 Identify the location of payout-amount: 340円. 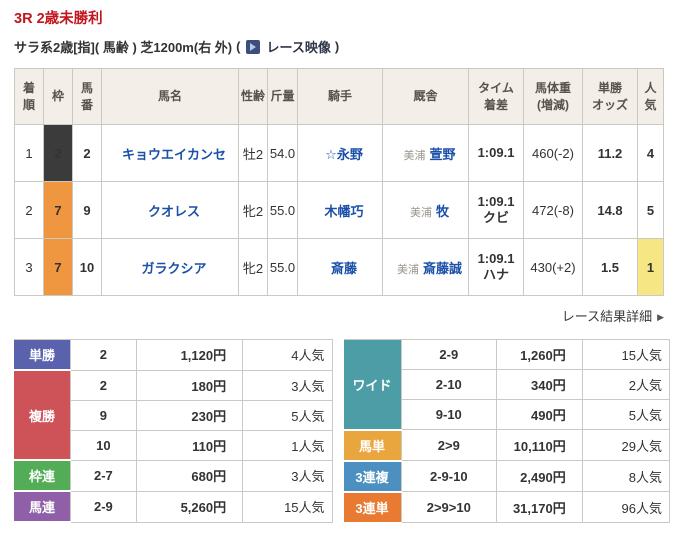
(539, 384).